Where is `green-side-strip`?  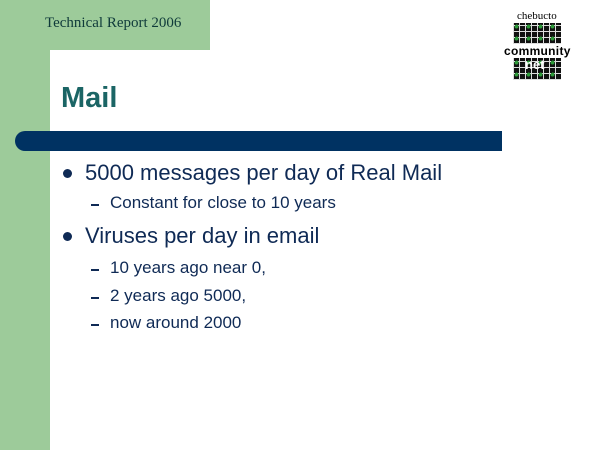
green-side-strip is located at coordinates (25, 225).